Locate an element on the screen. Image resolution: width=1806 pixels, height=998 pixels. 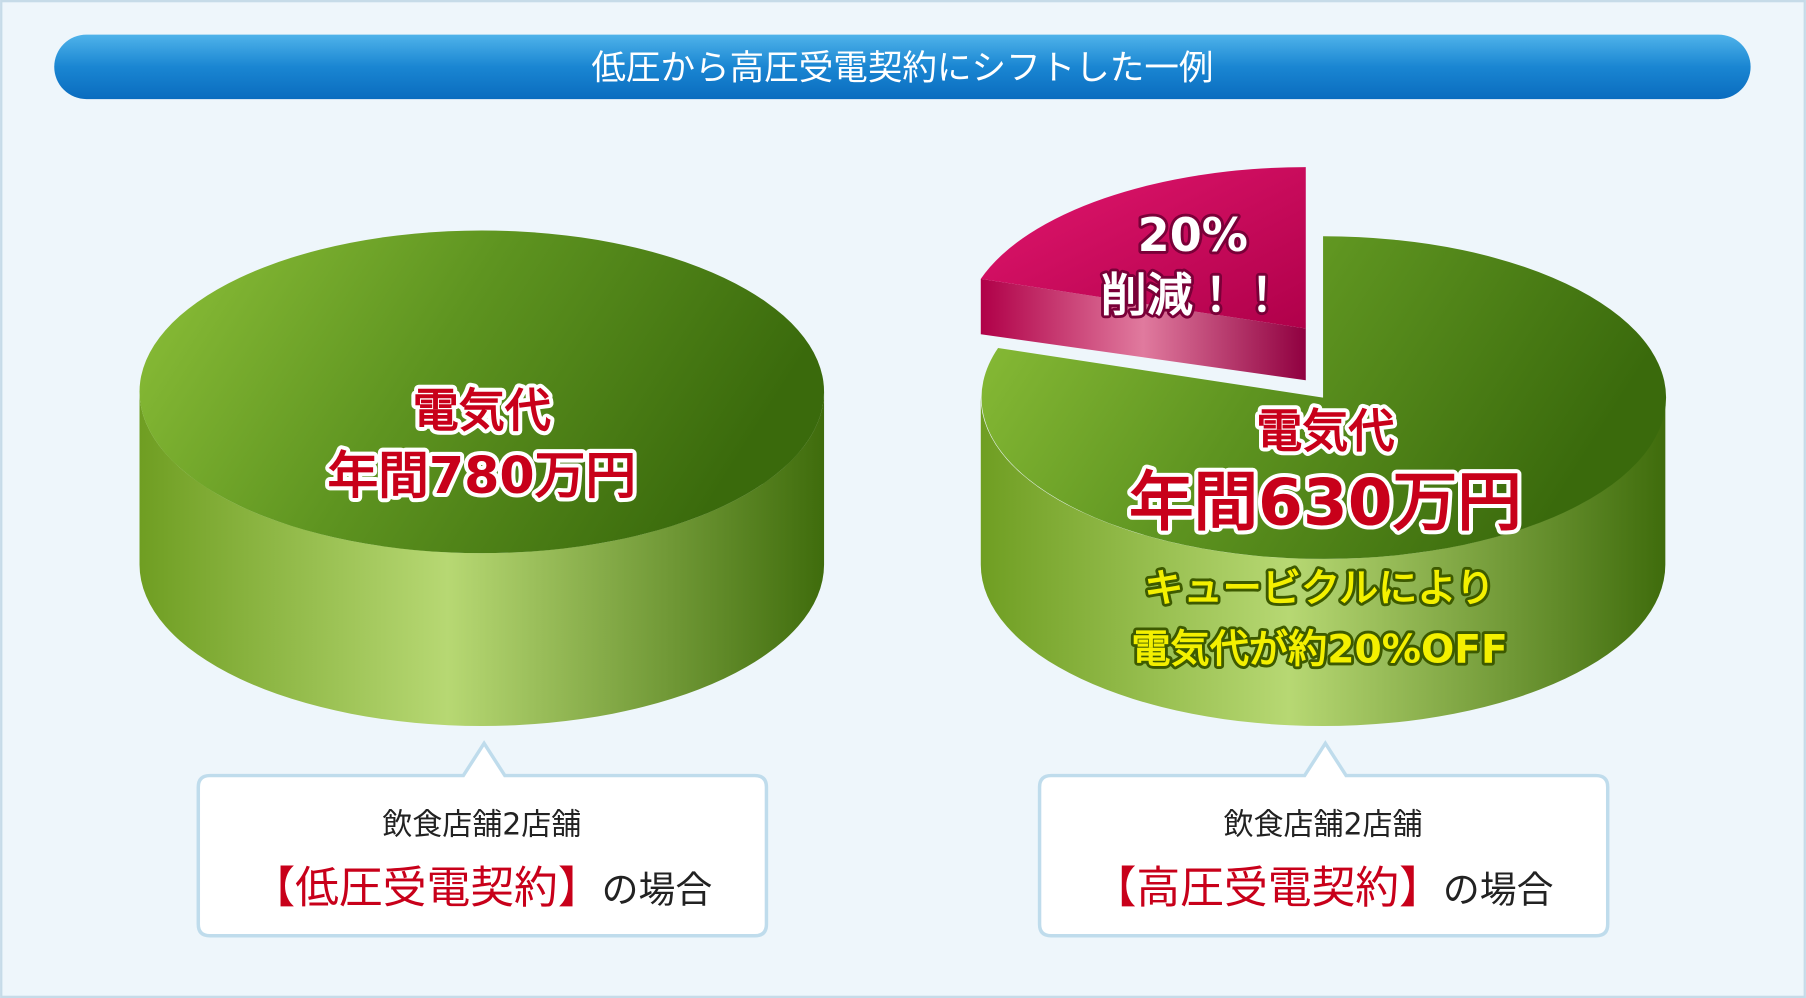
left-caption: 飲食店舗2店舗 【低圧受電契約】の場合 is located at coordinates (482, 839).